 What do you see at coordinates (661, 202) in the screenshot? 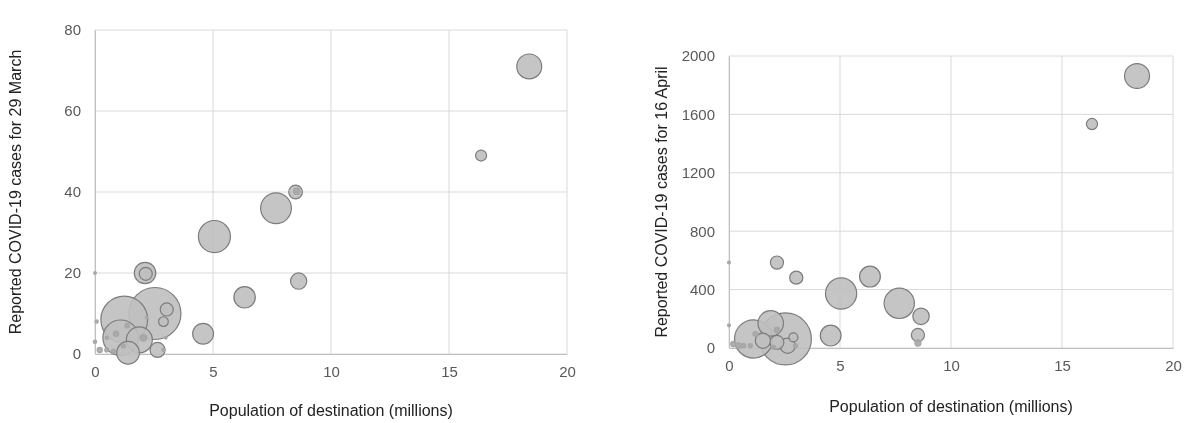
I see `y-axis-title: Reported COVID-19 cases for 16 April` at bounding box center [661, 202].